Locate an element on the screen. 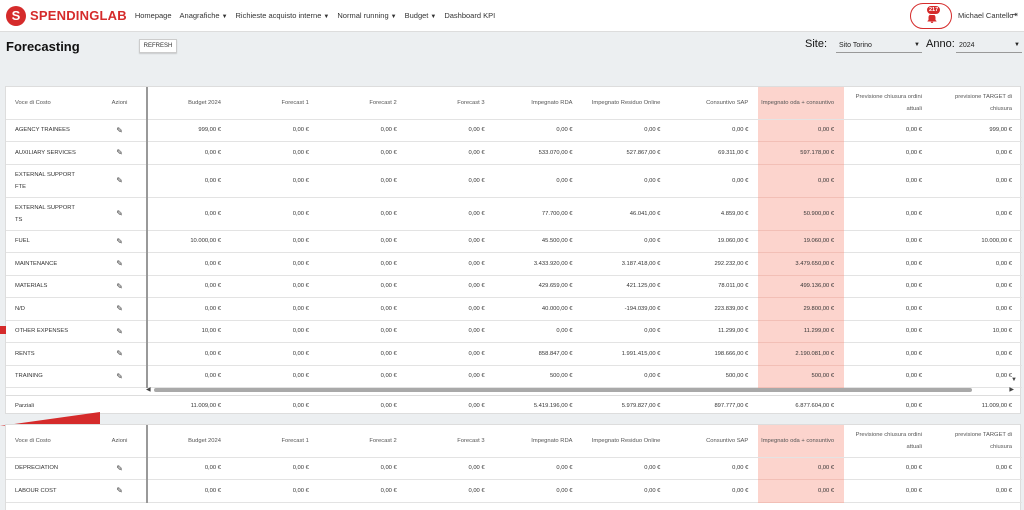  logout-icon: ⇥ is located at coordinates (1014, 14).